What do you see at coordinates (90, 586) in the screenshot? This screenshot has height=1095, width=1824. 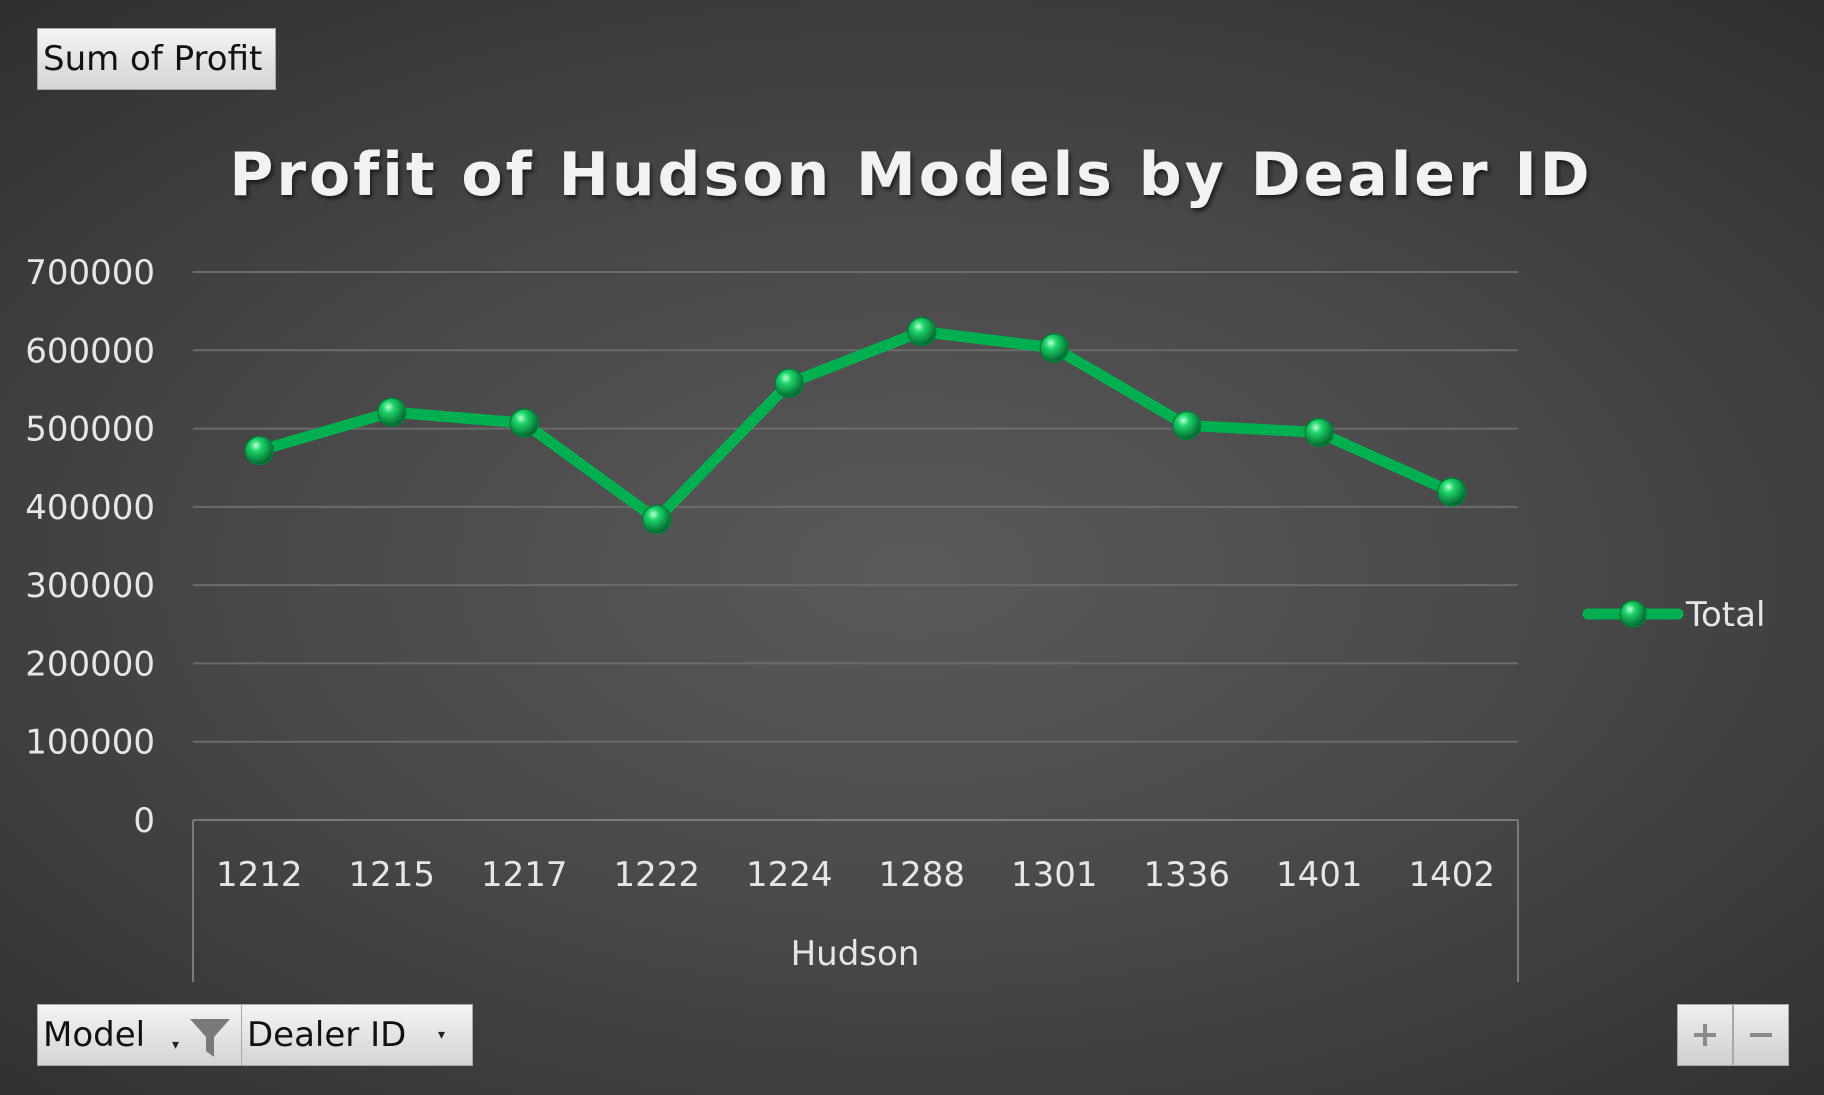 I see `y-tick-label: 300000` at bounding box center [90, 586].